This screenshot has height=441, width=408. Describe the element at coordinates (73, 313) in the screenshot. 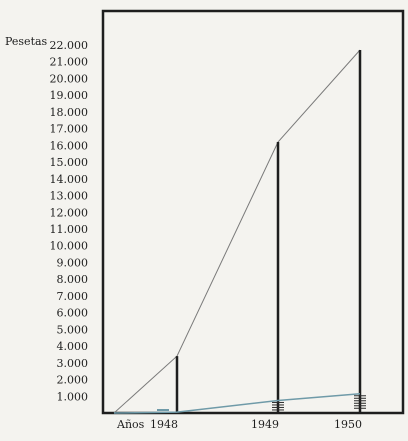

I see `y-tick-label: 6.000` at that location.